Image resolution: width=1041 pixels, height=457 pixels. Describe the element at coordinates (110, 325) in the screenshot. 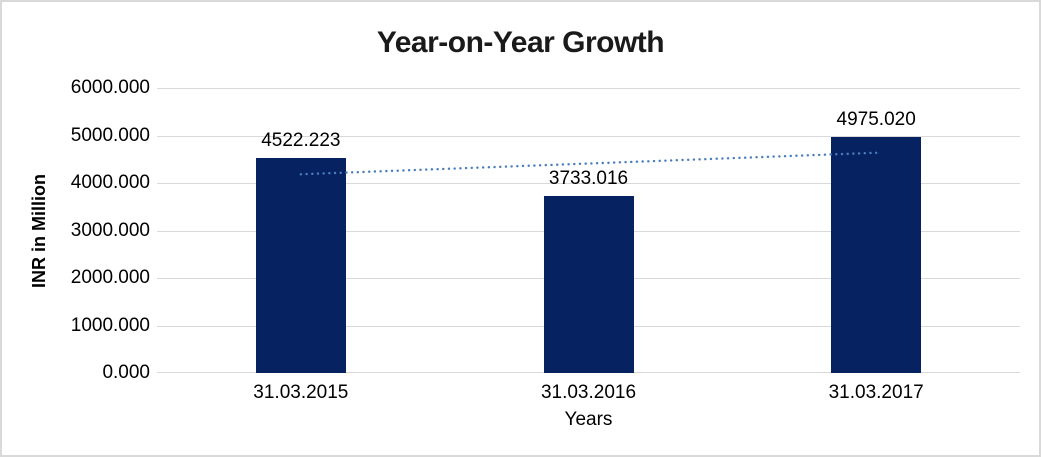

I see `y-tick-label: 1000.000` at that location.